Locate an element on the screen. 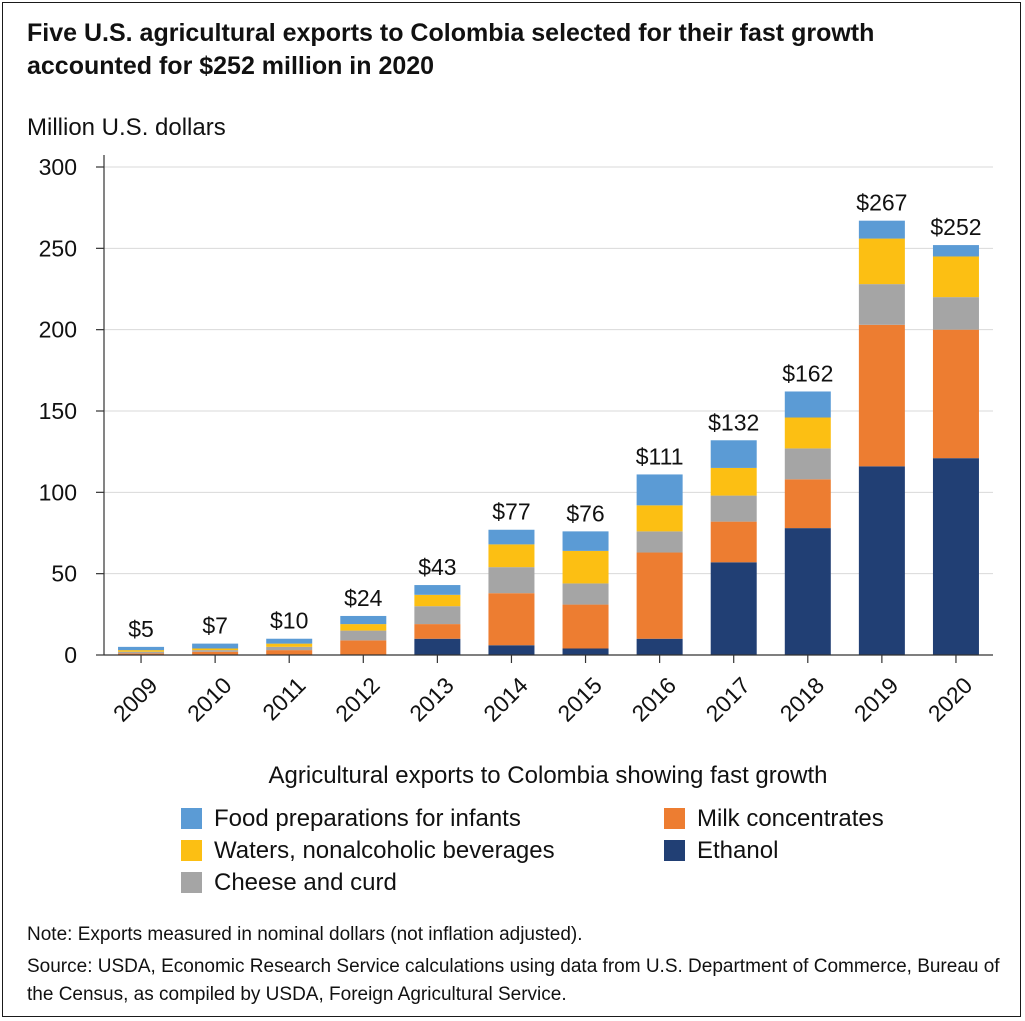 The height and width of the screenshot is (1021, 1025). x-tick-label: 2015 is located at coordinates (579, 699).